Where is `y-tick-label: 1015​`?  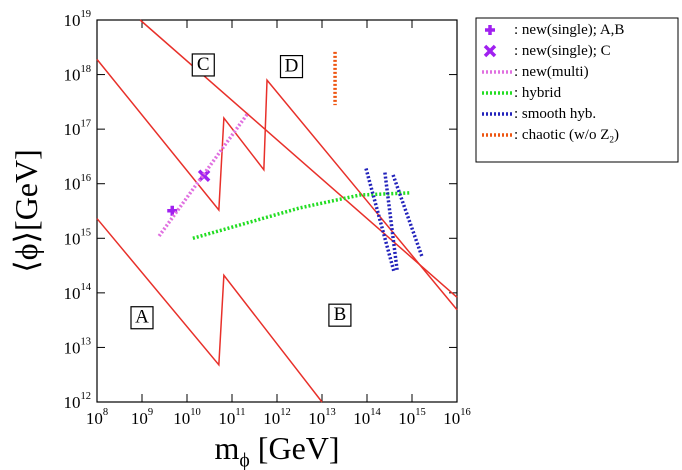 y-tick-label: 1015​ is located at coordinates (77, 238).